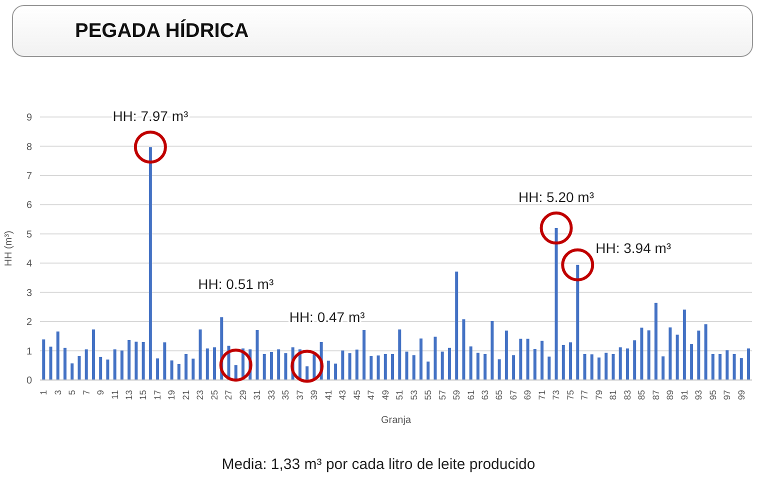 This screenshot has height=492, width=757. I want to click on y-tick-label: 3, so click(29, 293).